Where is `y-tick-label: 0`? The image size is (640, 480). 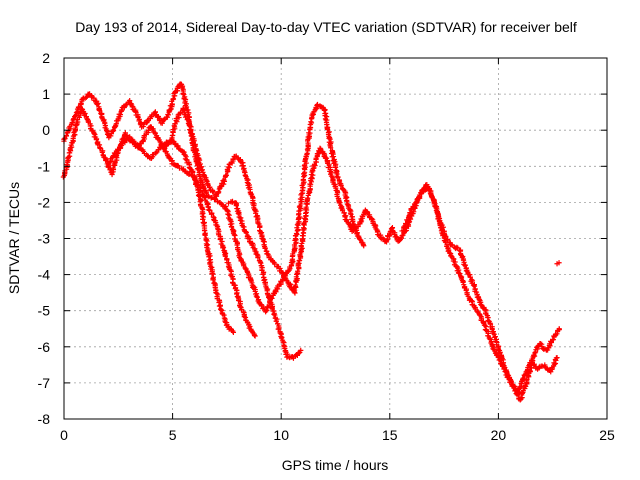
y-tick-label: 0 is located at coordinates (46, 130).